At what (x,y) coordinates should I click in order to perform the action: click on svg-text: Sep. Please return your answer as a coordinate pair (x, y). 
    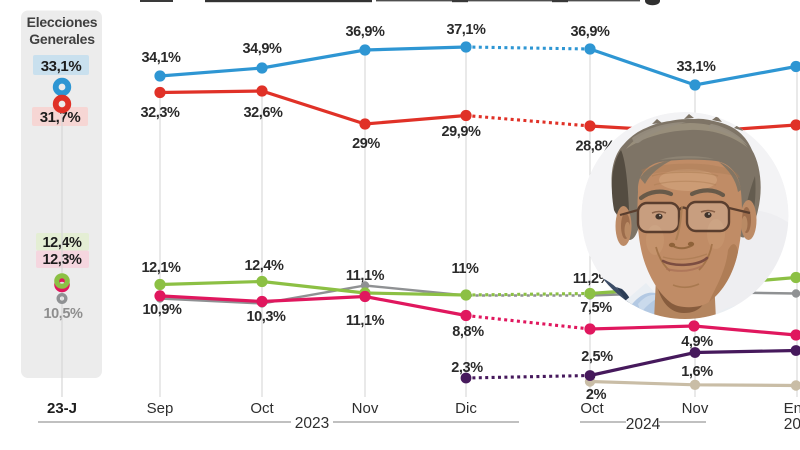
    Looking at the image, I should click on (160, 408).